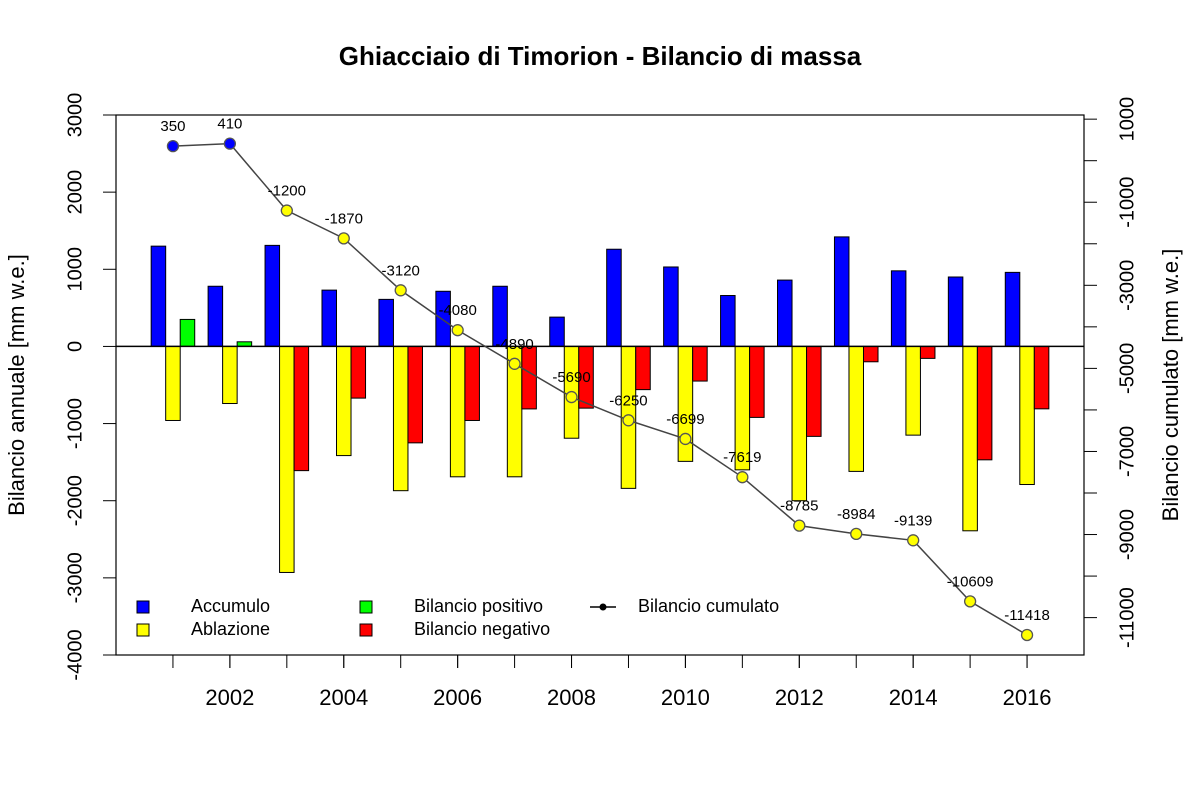 The width and height of the screenshot is (1200, 800). What do you see at coordinates (75, 269) in the screenshot?
I see `y-tick-label: 1000` at bounding box center [75, 269].